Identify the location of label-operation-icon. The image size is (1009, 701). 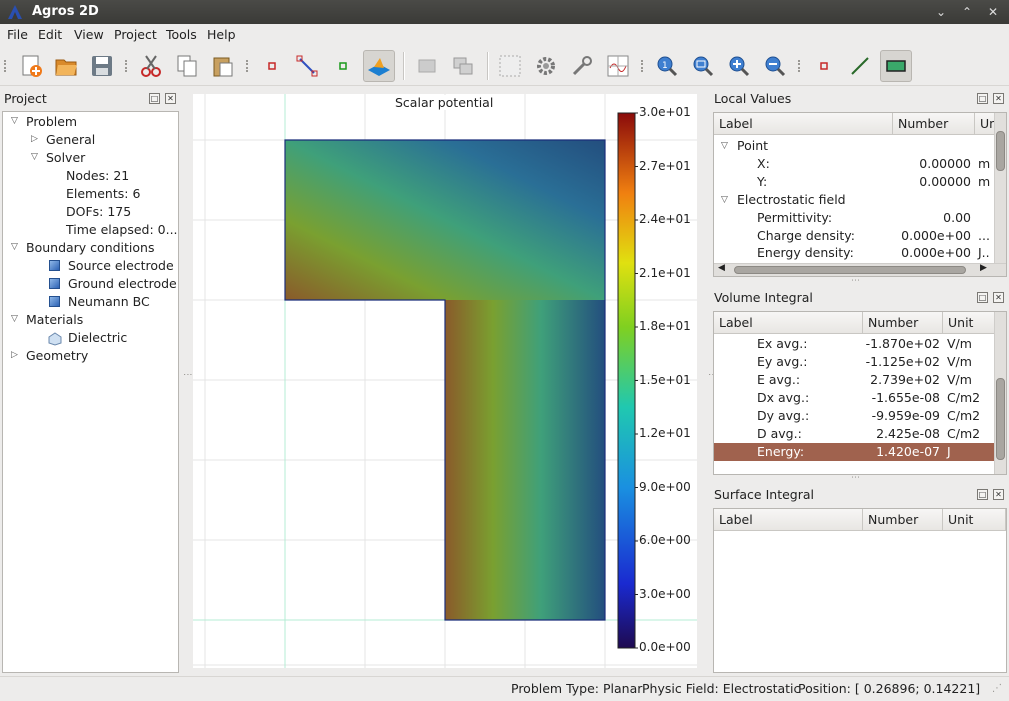
(343, 66).